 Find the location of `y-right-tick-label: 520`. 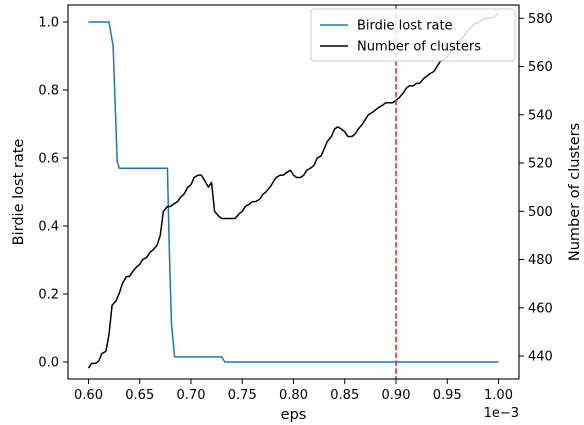

y-right-tick-label: 520 is located at coordinates (540, 164).